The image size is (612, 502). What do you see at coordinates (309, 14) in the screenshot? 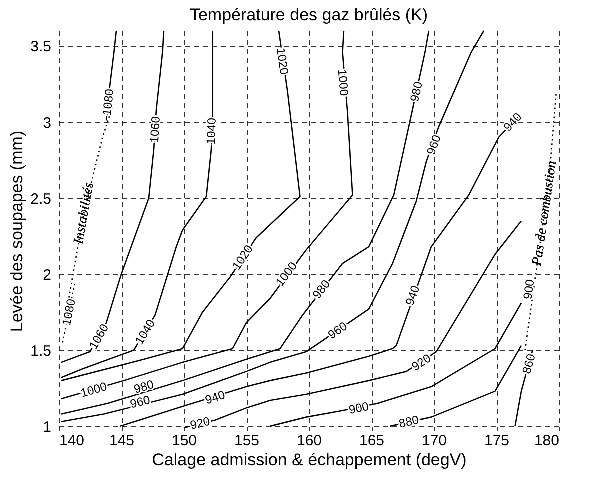
I see `chart-title: Température des gaz brûlés (K)` at bounding box center [309, 14].